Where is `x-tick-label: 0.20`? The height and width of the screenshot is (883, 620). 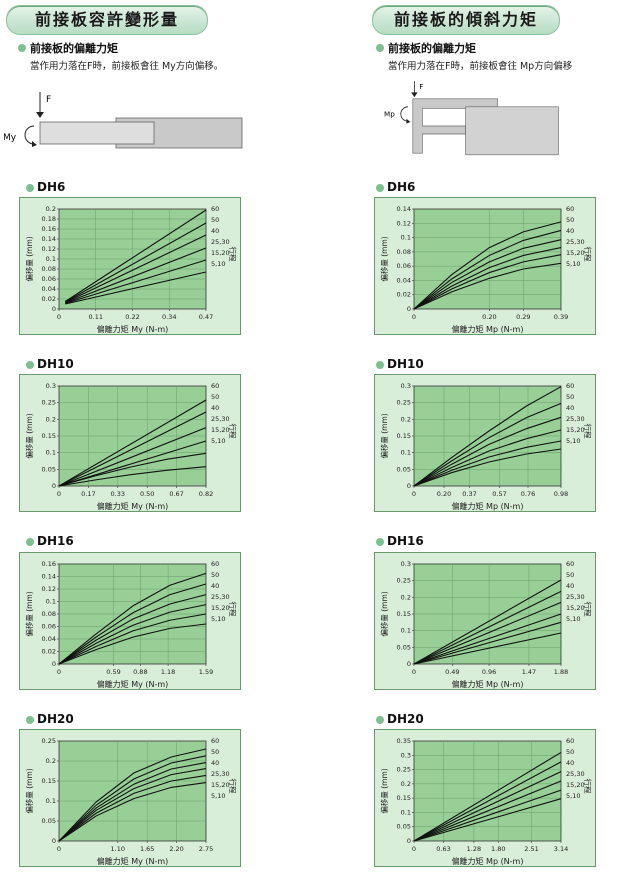
x-tick-label: 0.20 is located at coordinates (489, 317).